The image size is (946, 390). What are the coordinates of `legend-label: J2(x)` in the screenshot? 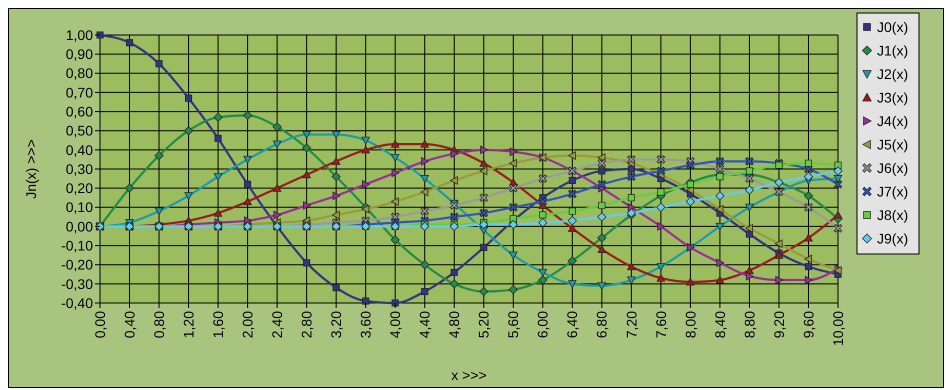 It's located at (892, 74).